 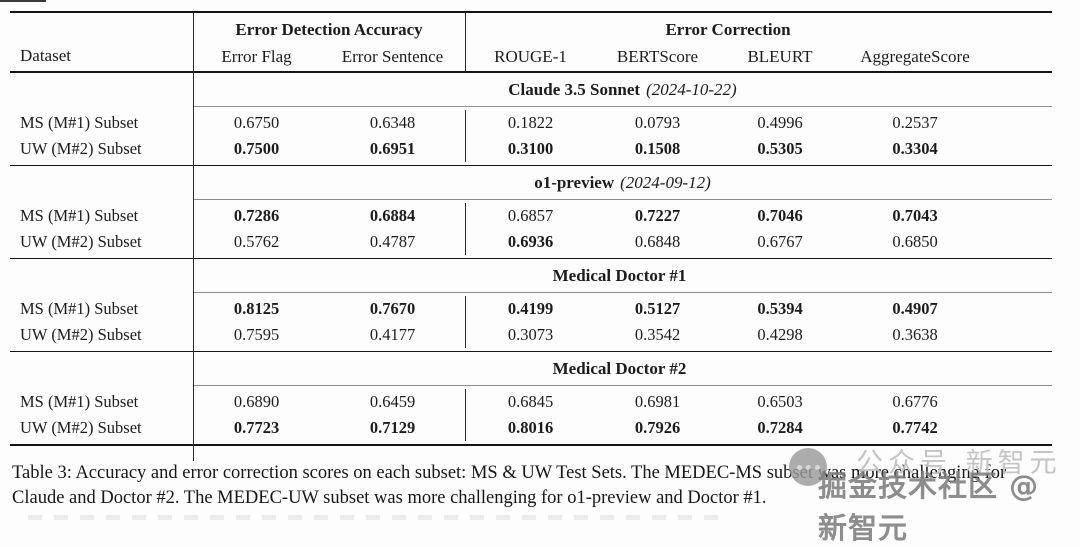 What do you see at coordinates (780, 308) in the screenshot?
I see `metric-value: 0.5394` at bounding box center [780, 308].